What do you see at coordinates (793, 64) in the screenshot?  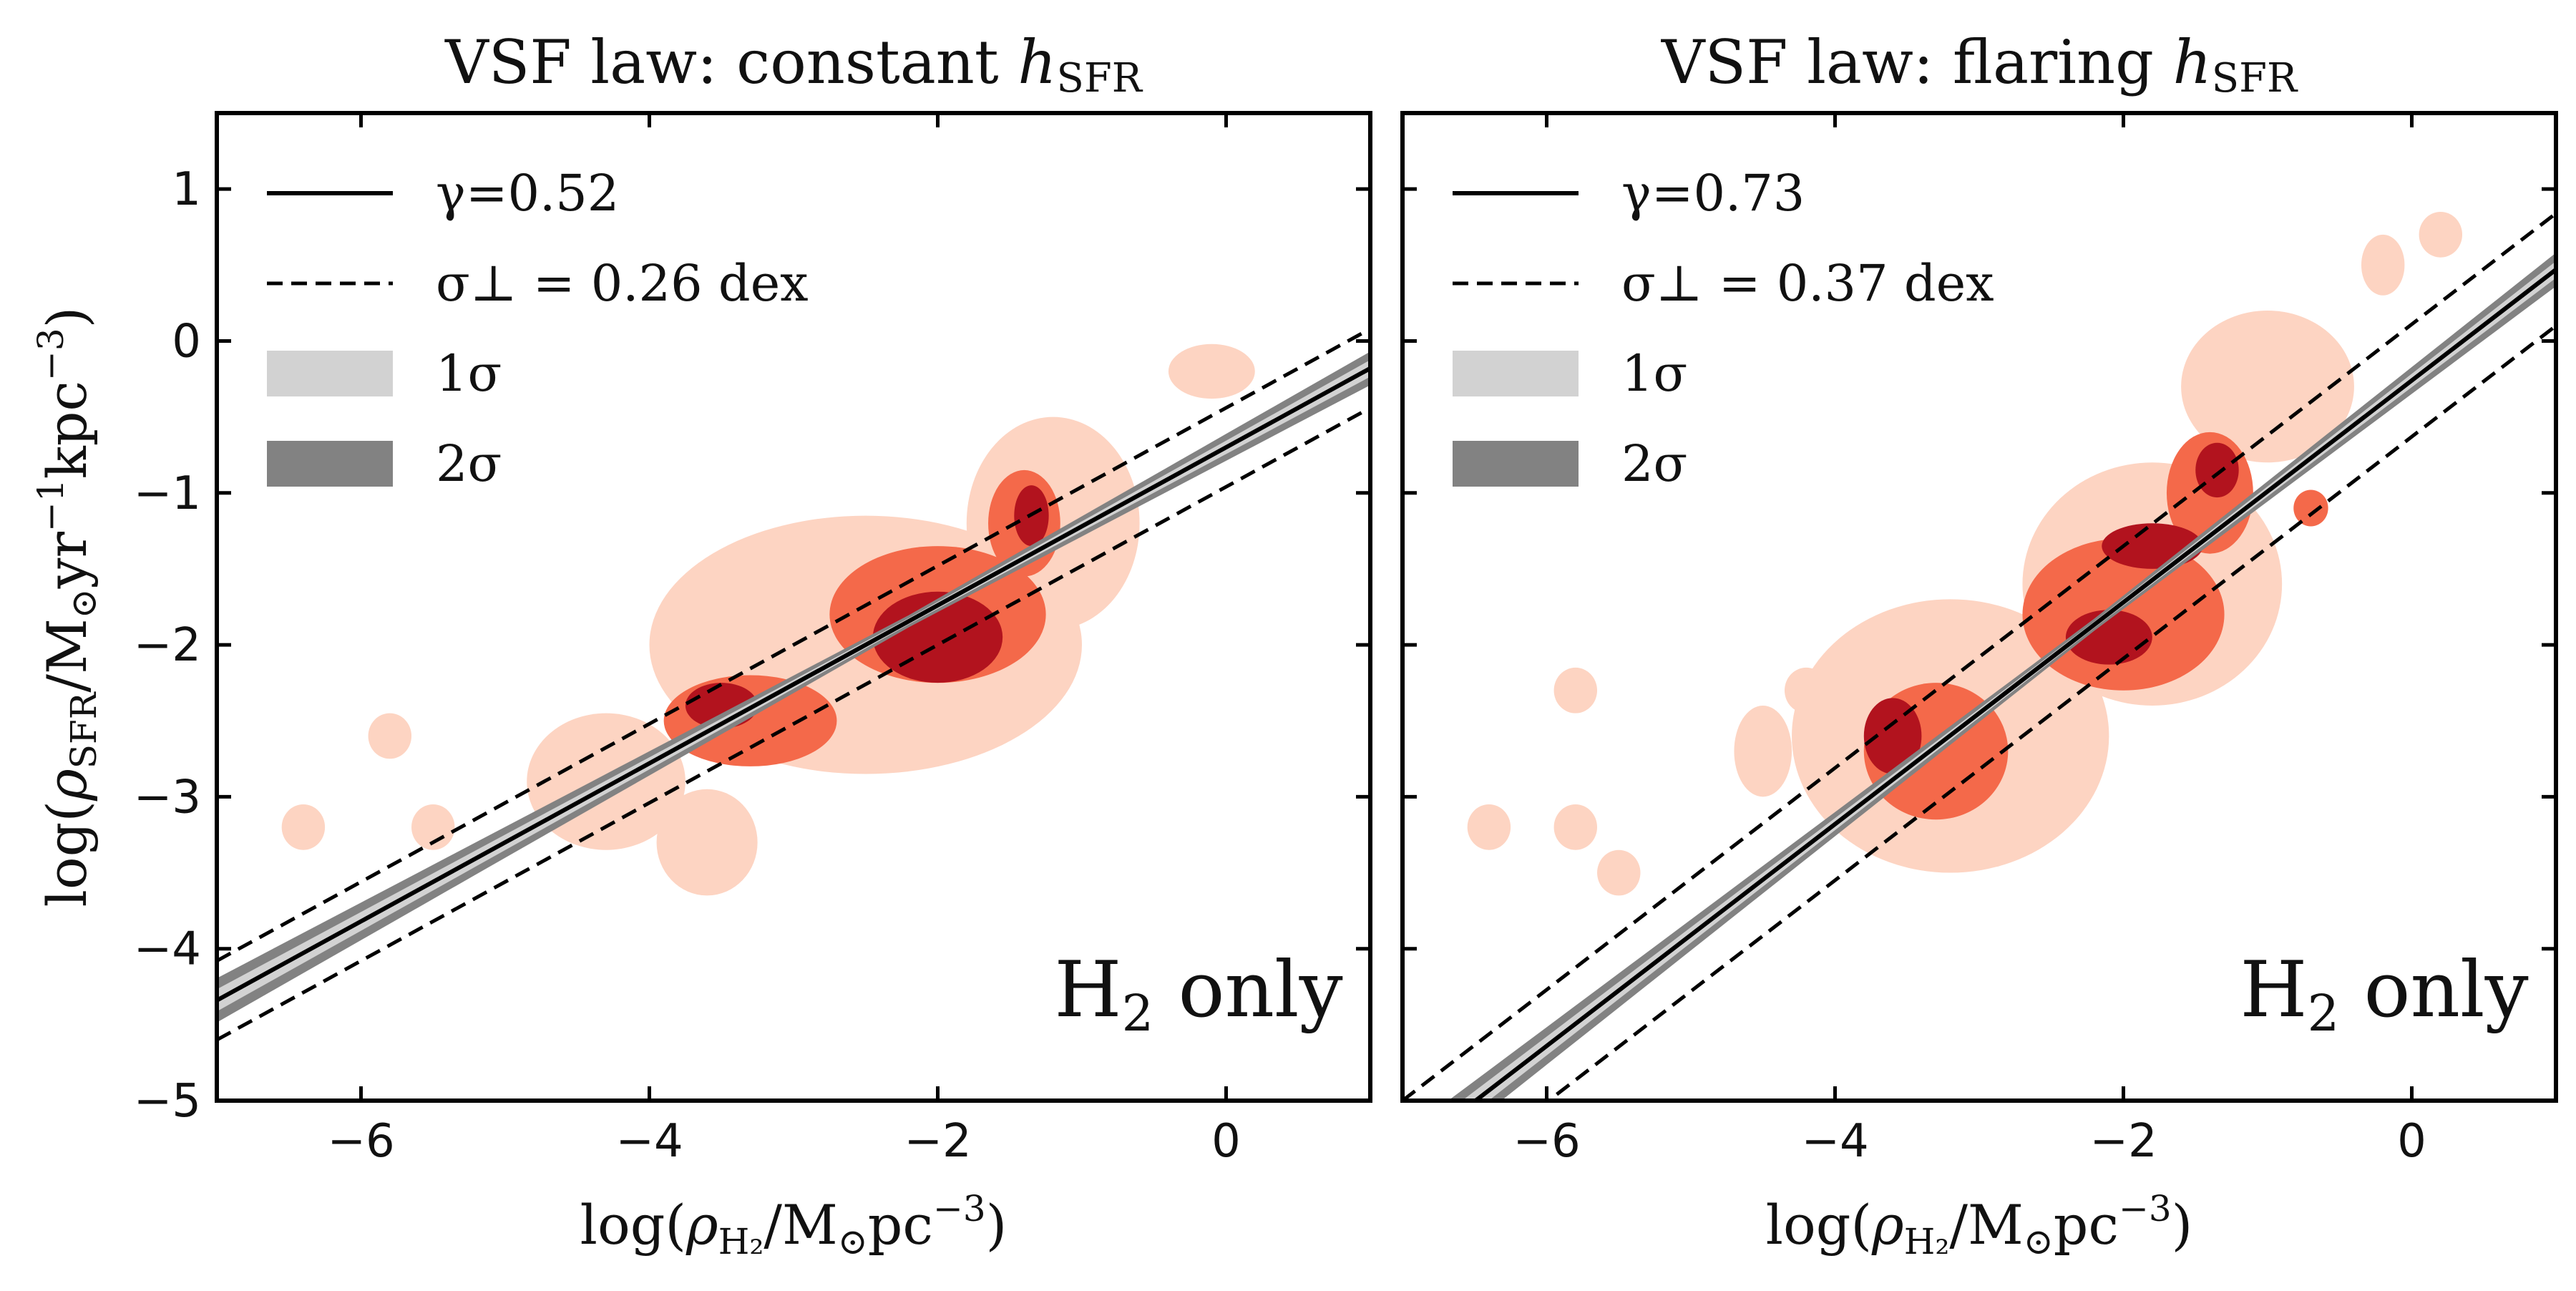 I see `panel-title: VSF law: constant hSFR` at bounding box center [793, 64].